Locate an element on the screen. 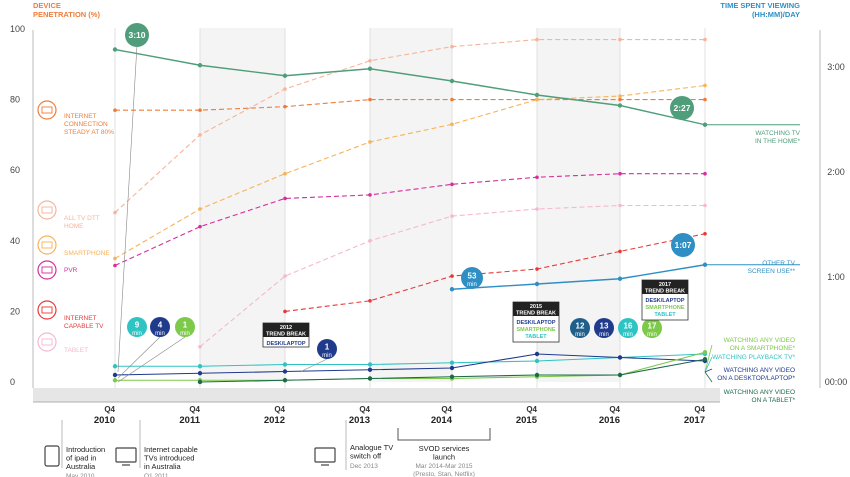 This screenshot has height=477, width=850. event-ipad: Introduction is located at coordinates (85, 449).